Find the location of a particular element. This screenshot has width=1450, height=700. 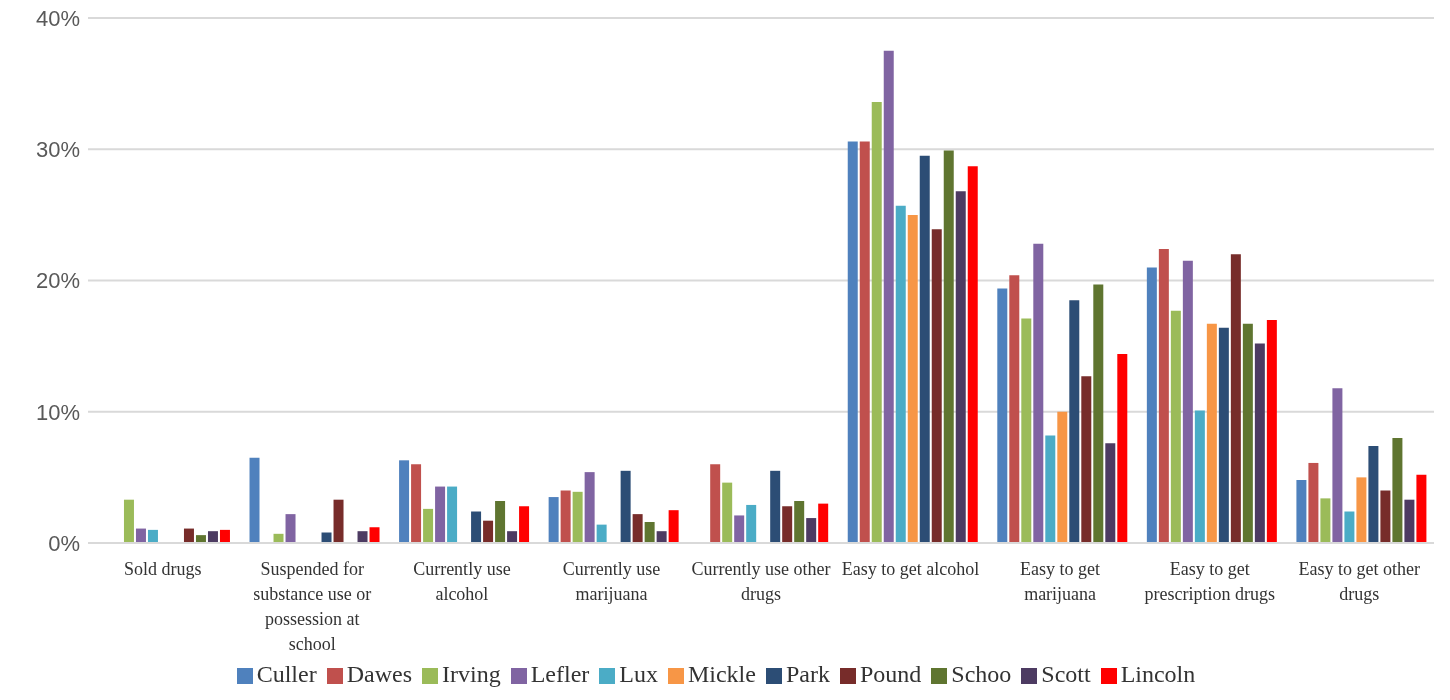

x-tick-label: Currently use alcohol is located at coordinates (462, 581).